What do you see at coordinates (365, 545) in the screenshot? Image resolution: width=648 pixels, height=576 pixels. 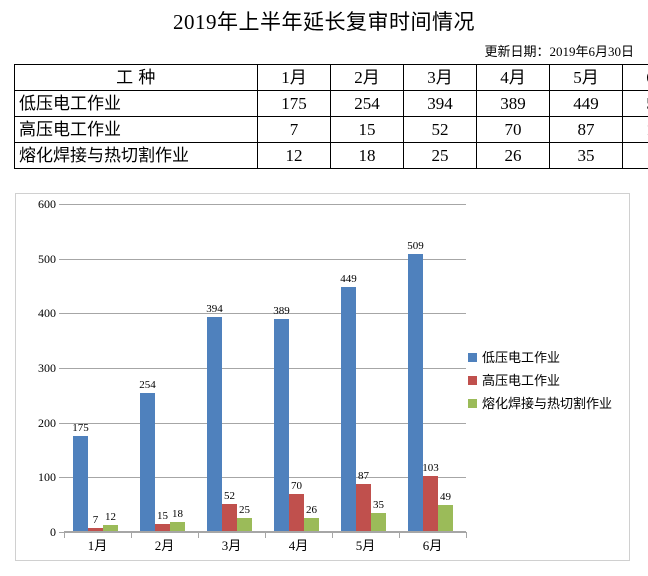 I see `x-axis-category-label: 5月` at bounding box center [365, 545].